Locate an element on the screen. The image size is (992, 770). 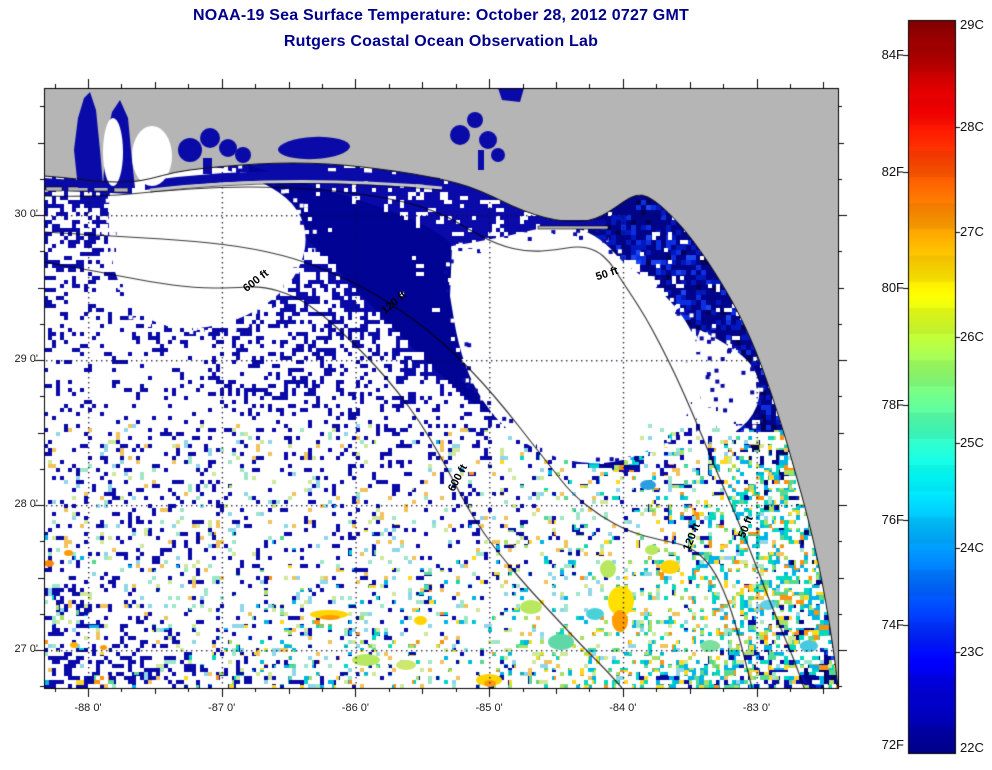
y-axis-tick-label: 29 0' is located at coordinates (26, 359).